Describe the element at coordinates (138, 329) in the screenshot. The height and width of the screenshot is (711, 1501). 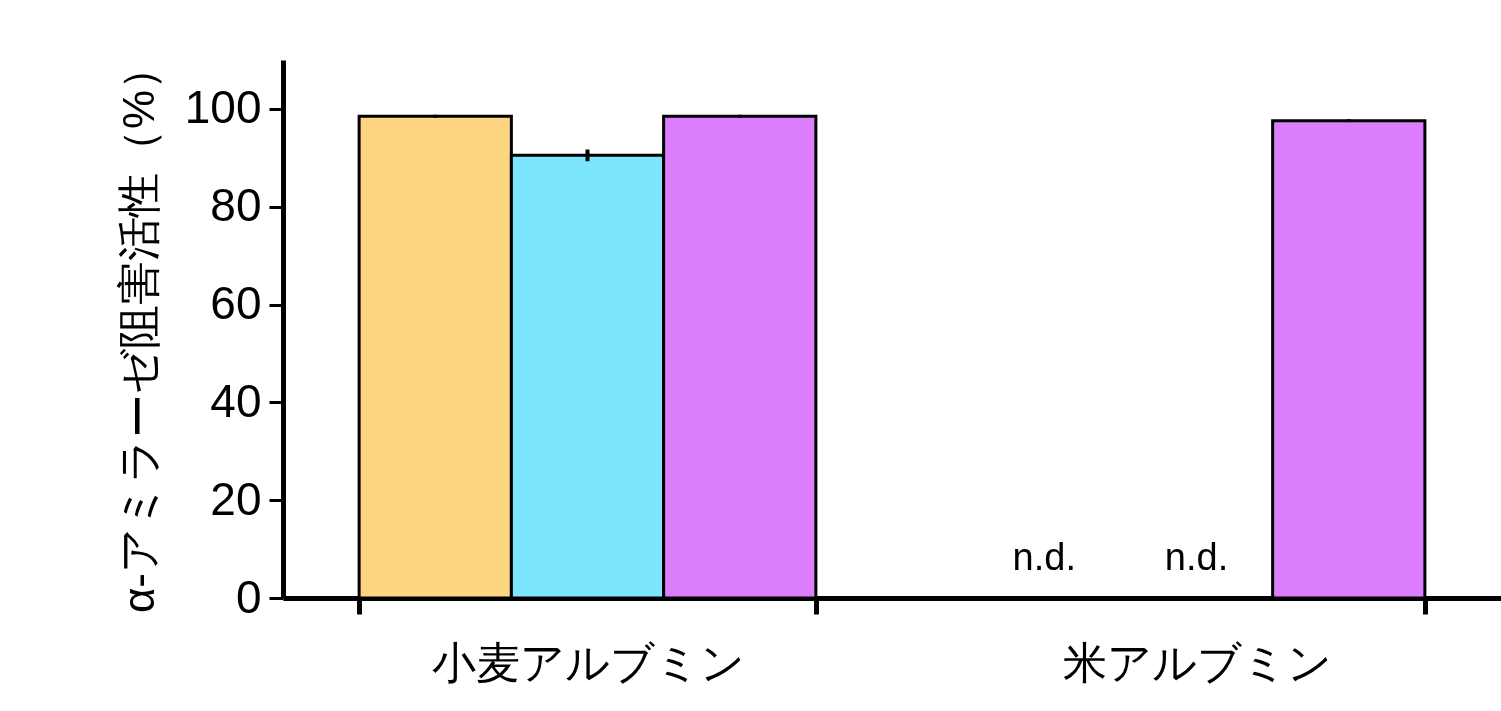
I see `y-axis-title: α-アミラーゼ阻害活性（%）` at that location.